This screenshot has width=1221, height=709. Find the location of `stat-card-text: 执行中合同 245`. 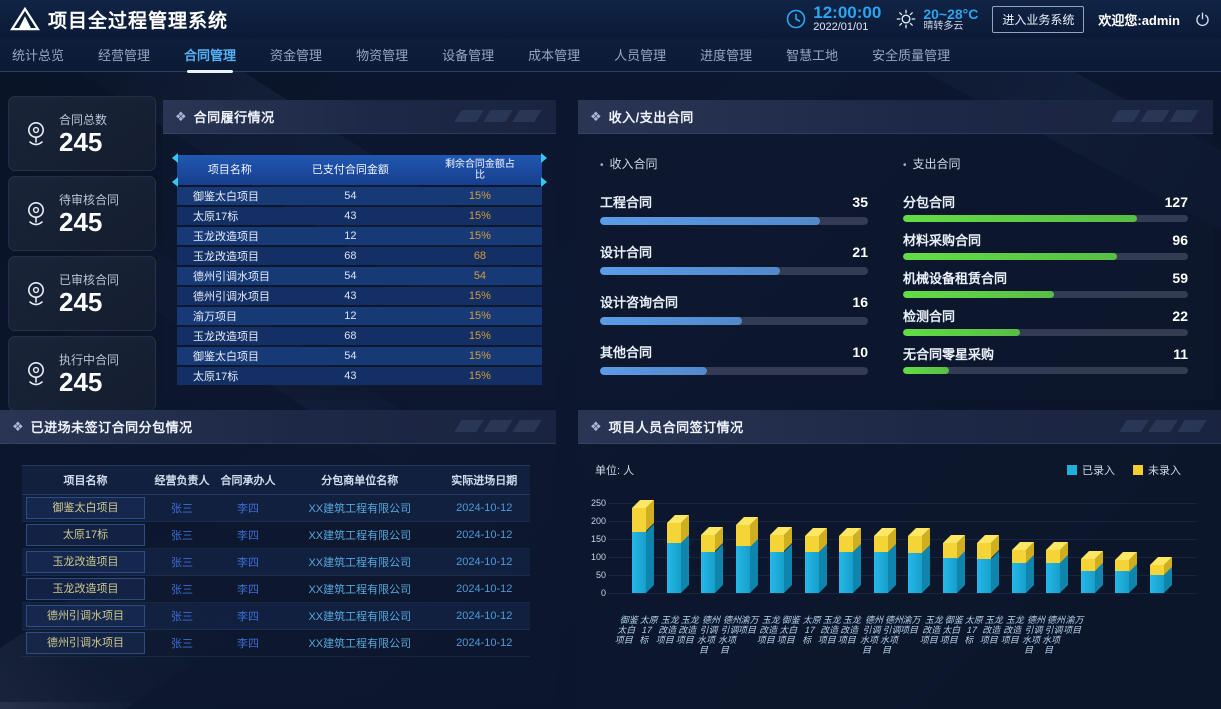

stat-card-text: 执行中合同 245 is located at coordinates (89, 373).